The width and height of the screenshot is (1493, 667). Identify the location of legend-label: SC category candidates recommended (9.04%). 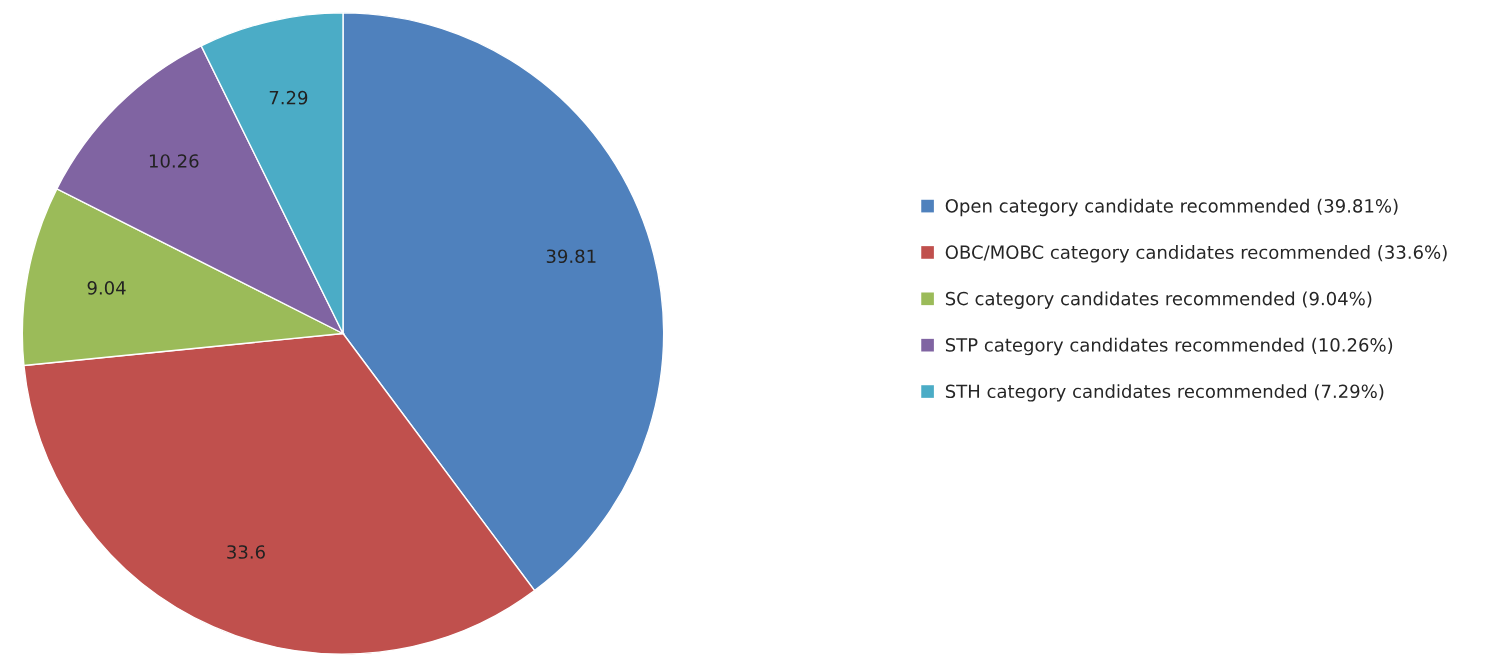
(1158, 300).